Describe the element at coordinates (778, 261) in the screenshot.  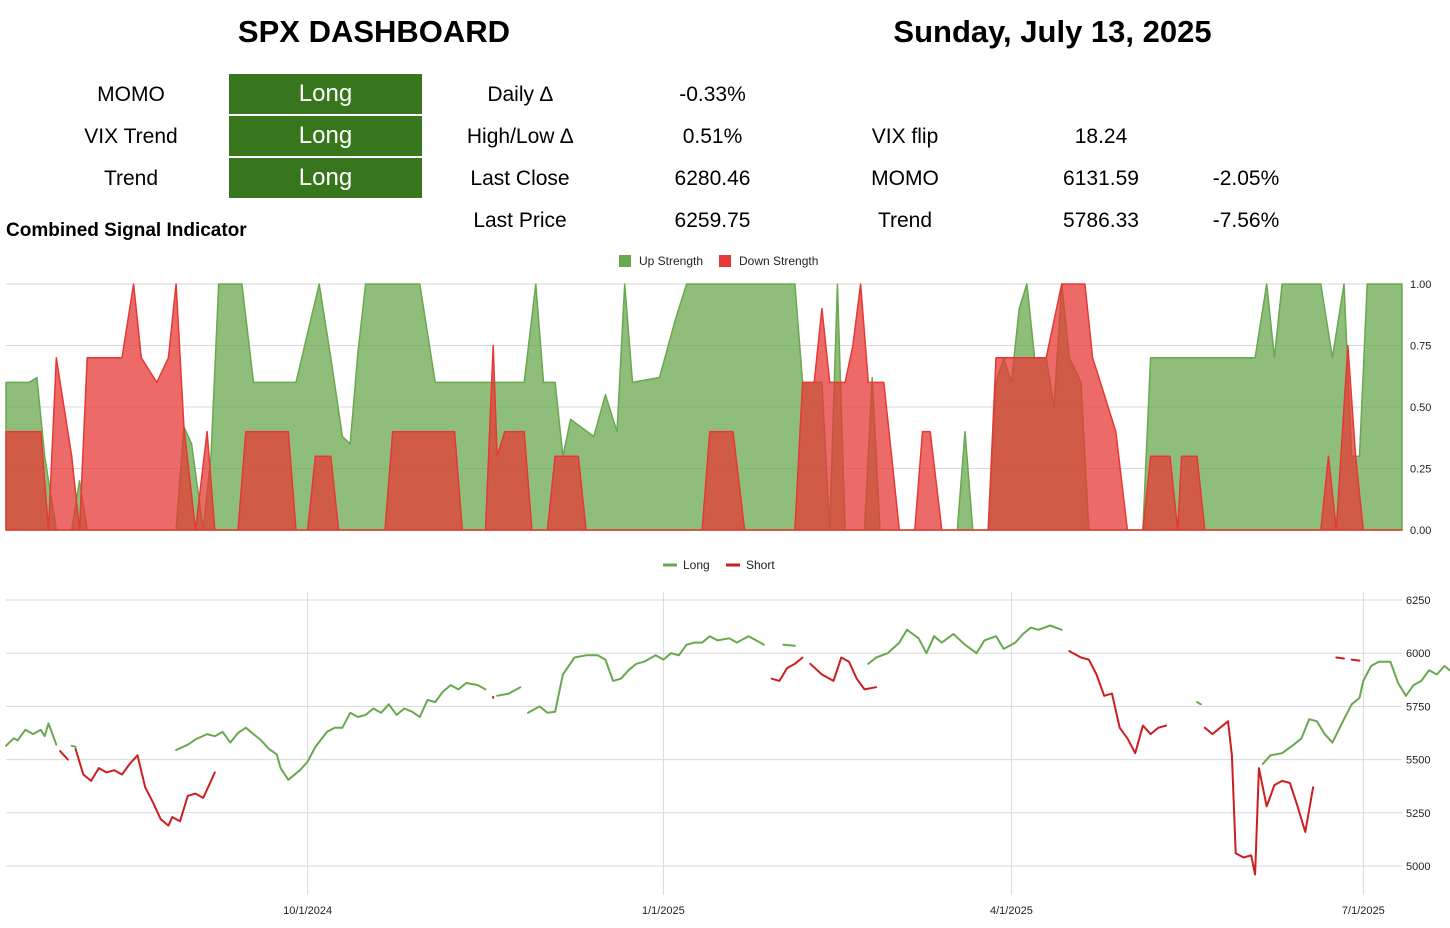
I see `legend-label-down: Down Strength` at that location.